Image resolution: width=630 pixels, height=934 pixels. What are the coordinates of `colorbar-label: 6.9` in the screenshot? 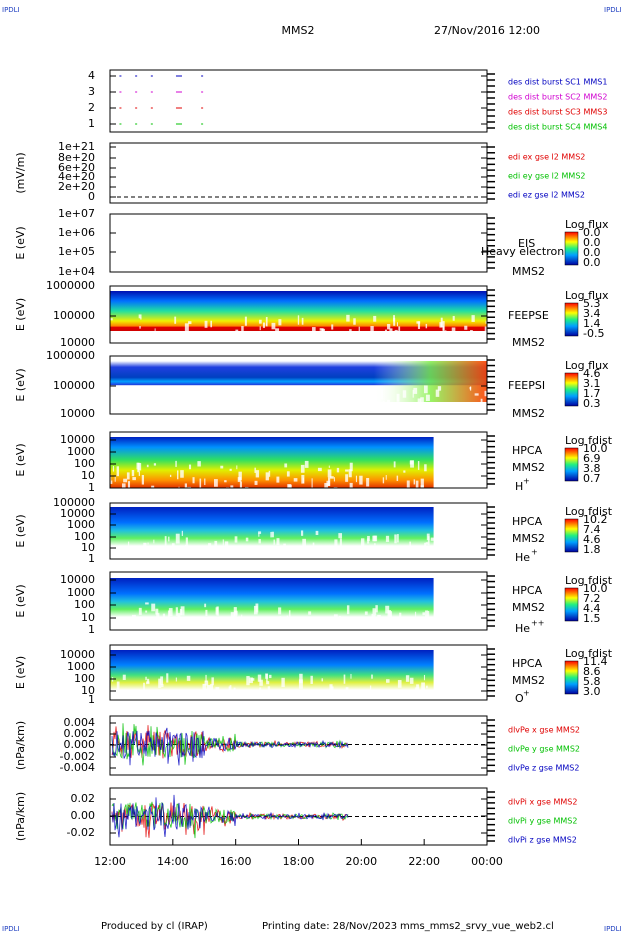 It's located at (592, 458).